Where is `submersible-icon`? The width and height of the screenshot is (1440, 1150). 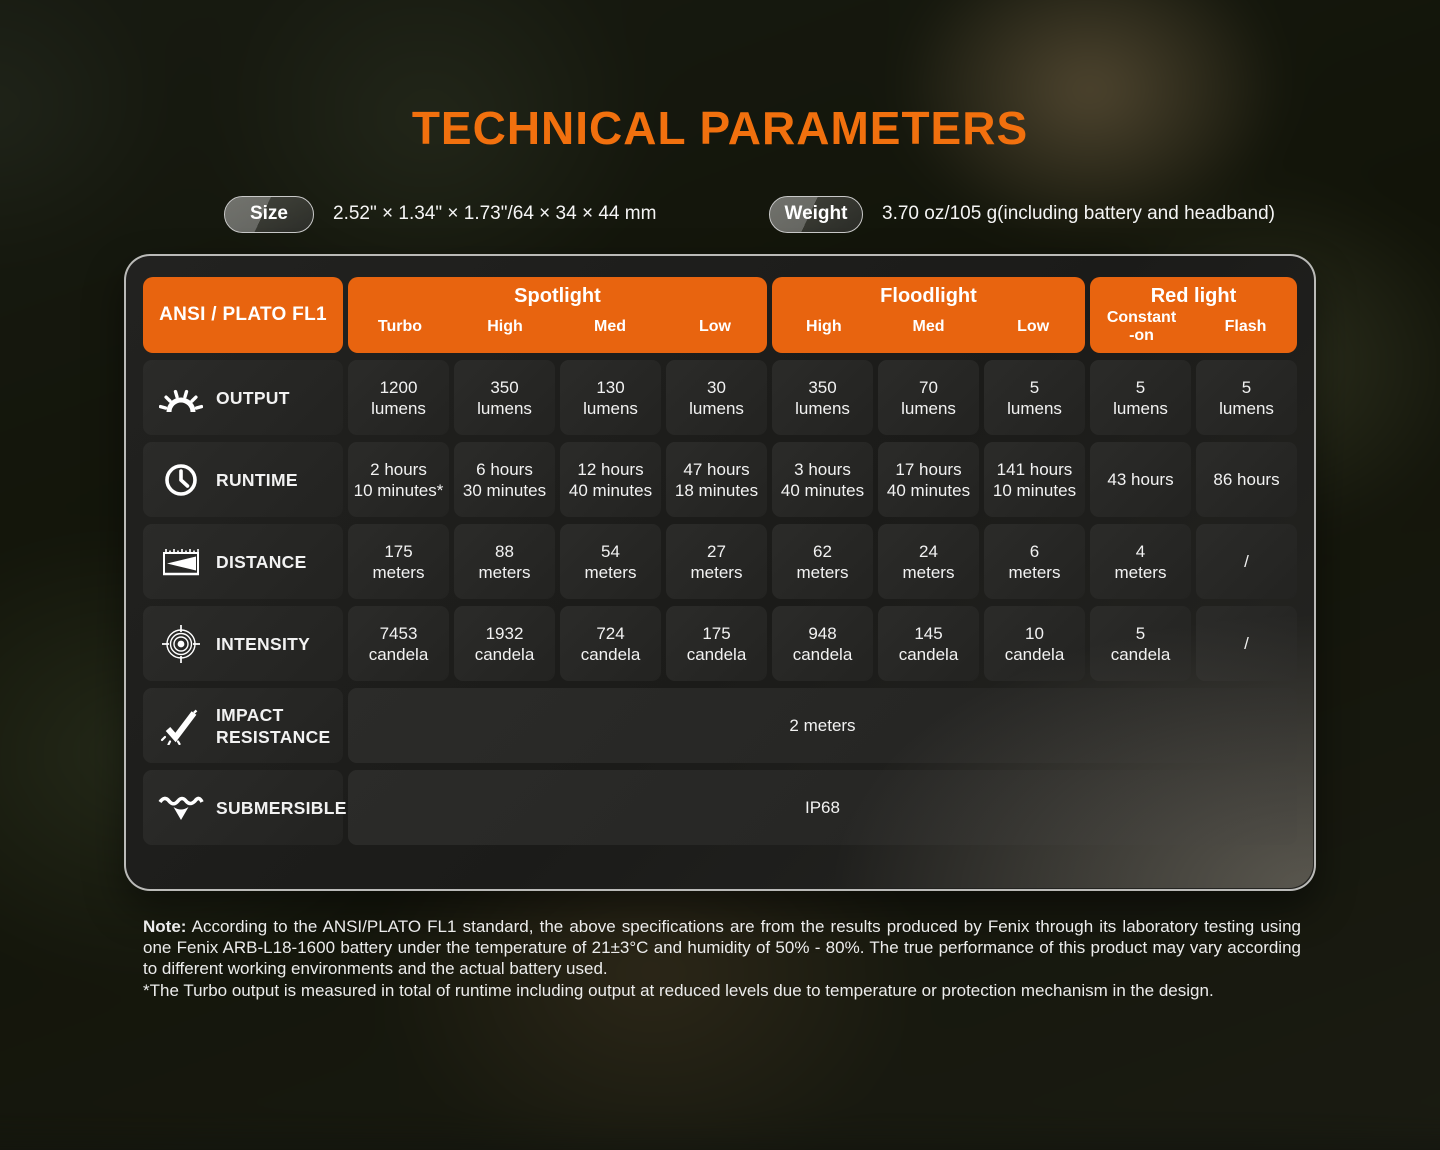 submersible-icon is located at coordinates (181, 808).